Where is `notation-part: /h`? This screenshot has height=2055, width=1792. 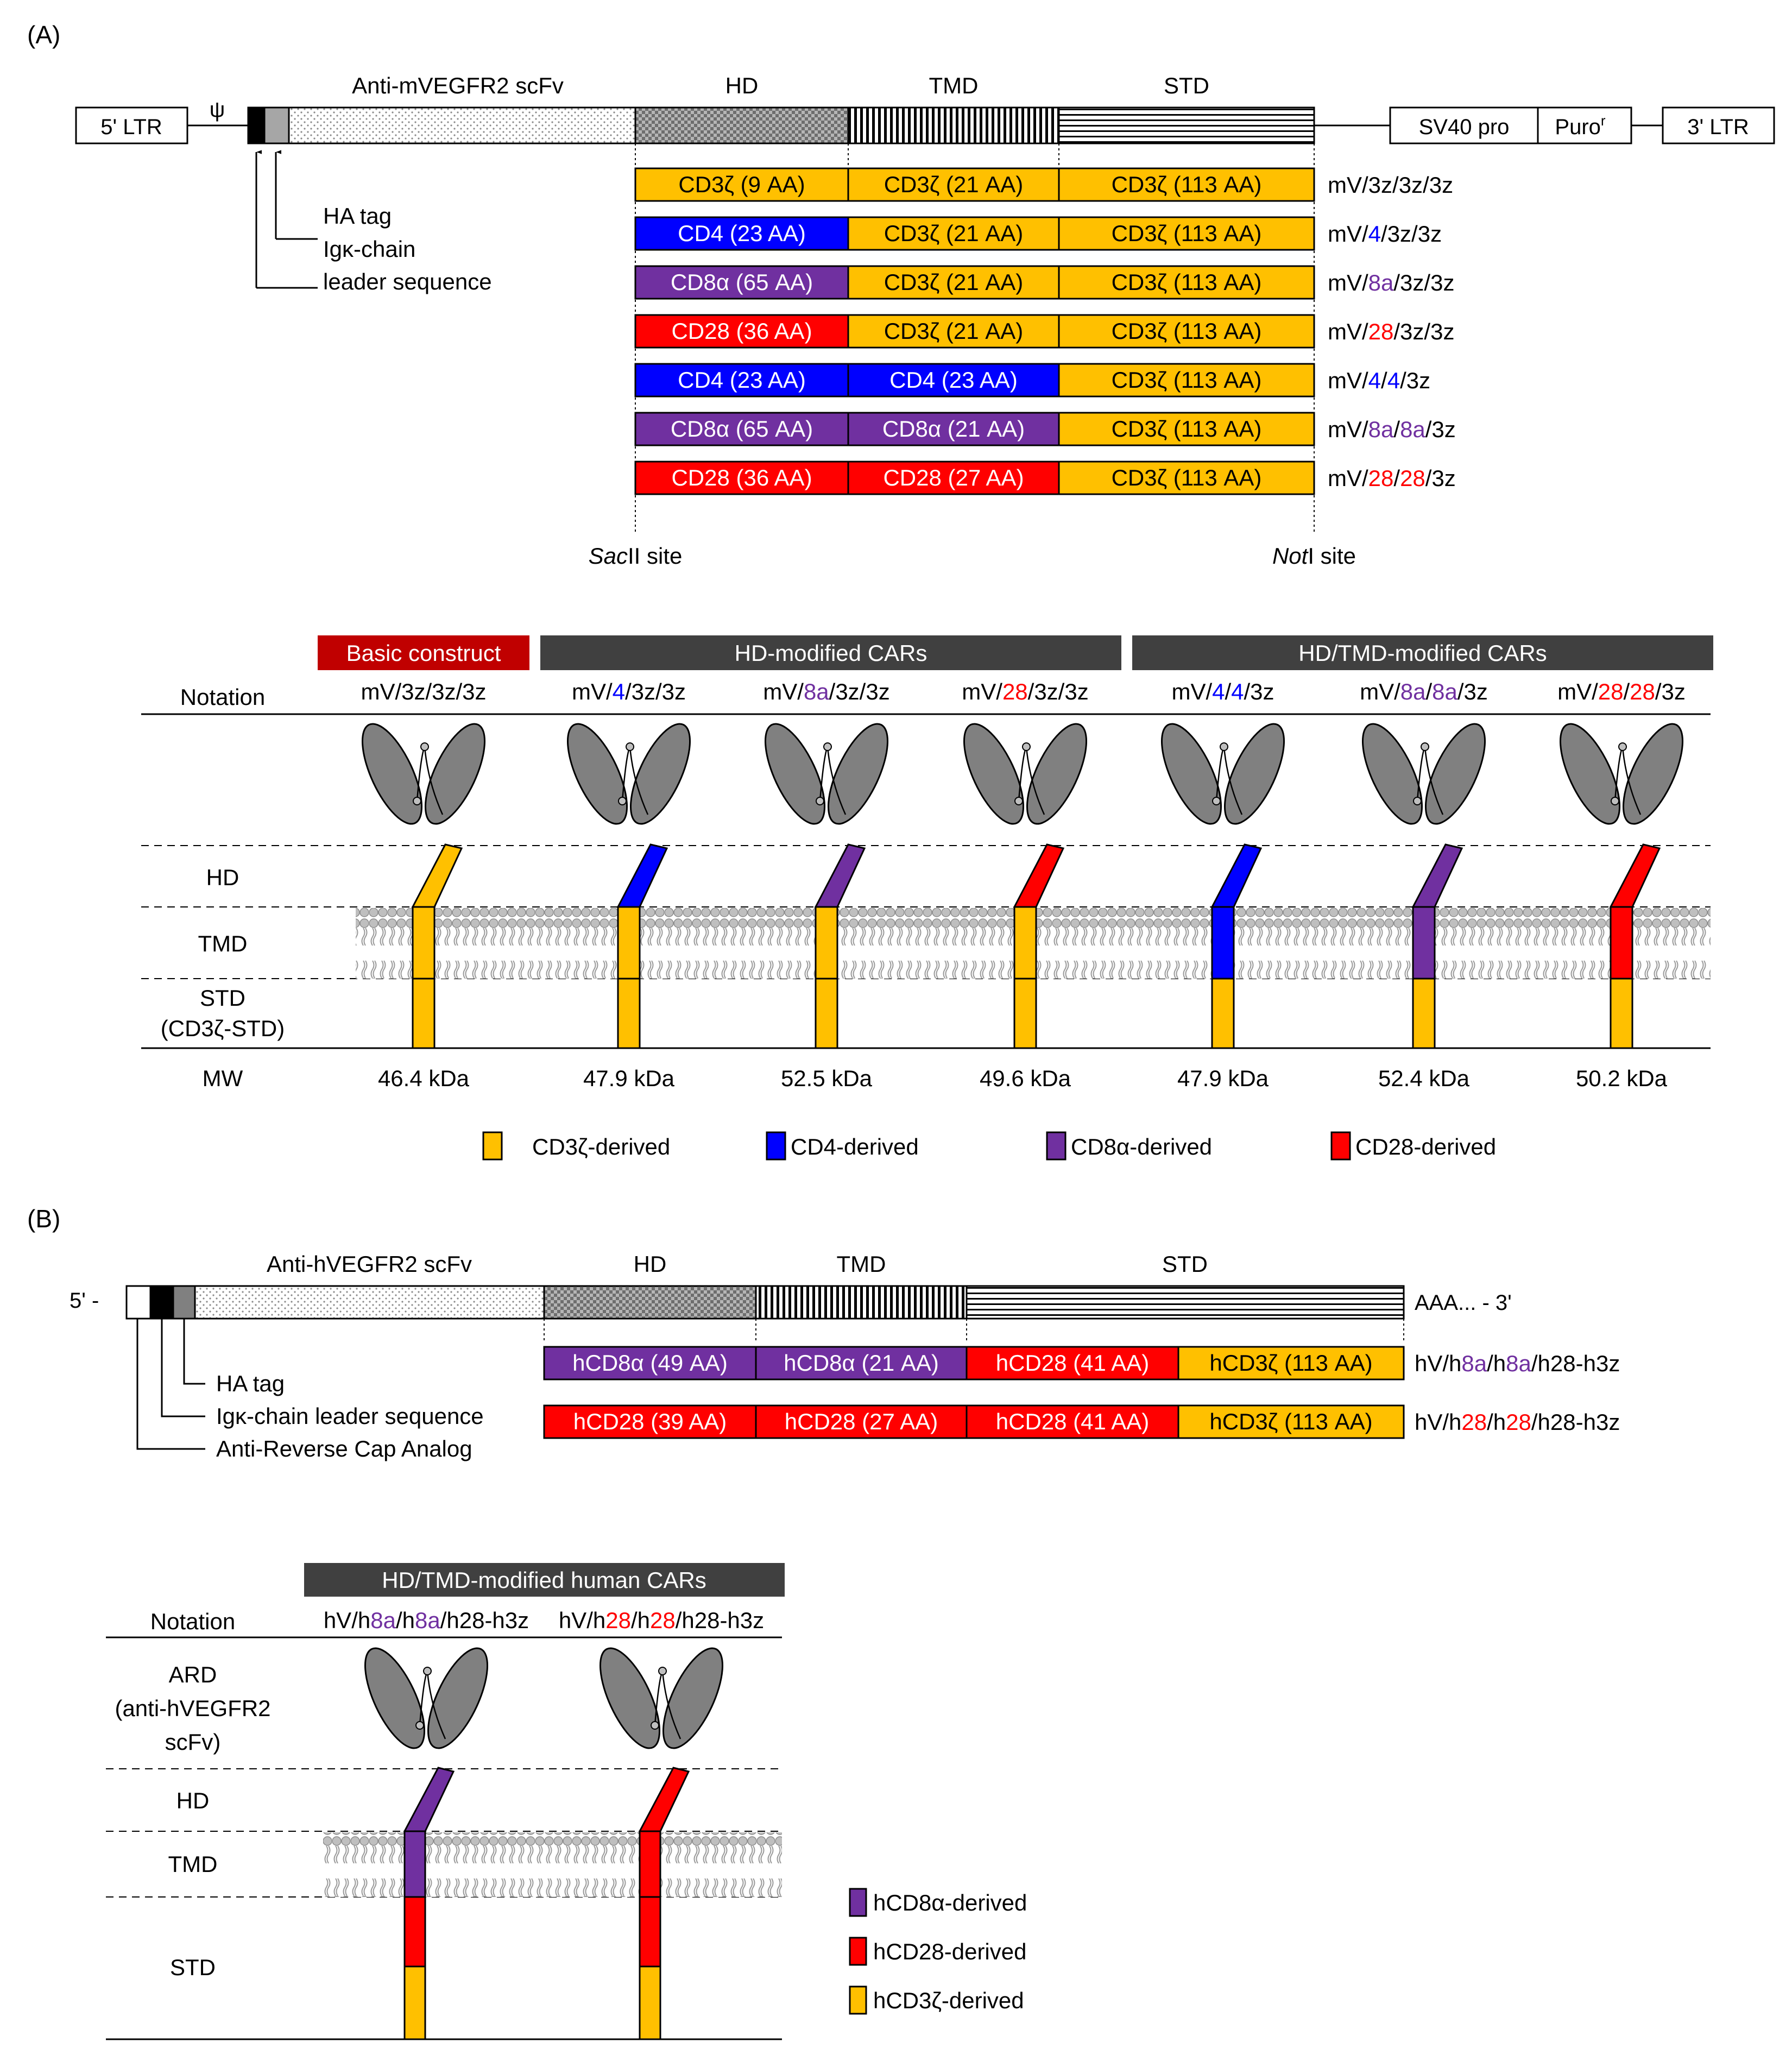 notation-part: /h is located at coordinates (1497, 1422).